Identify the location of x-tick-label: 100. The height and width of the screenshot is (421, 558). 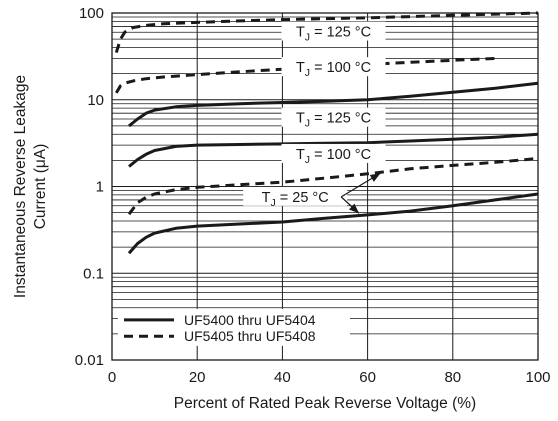
(537, 377).